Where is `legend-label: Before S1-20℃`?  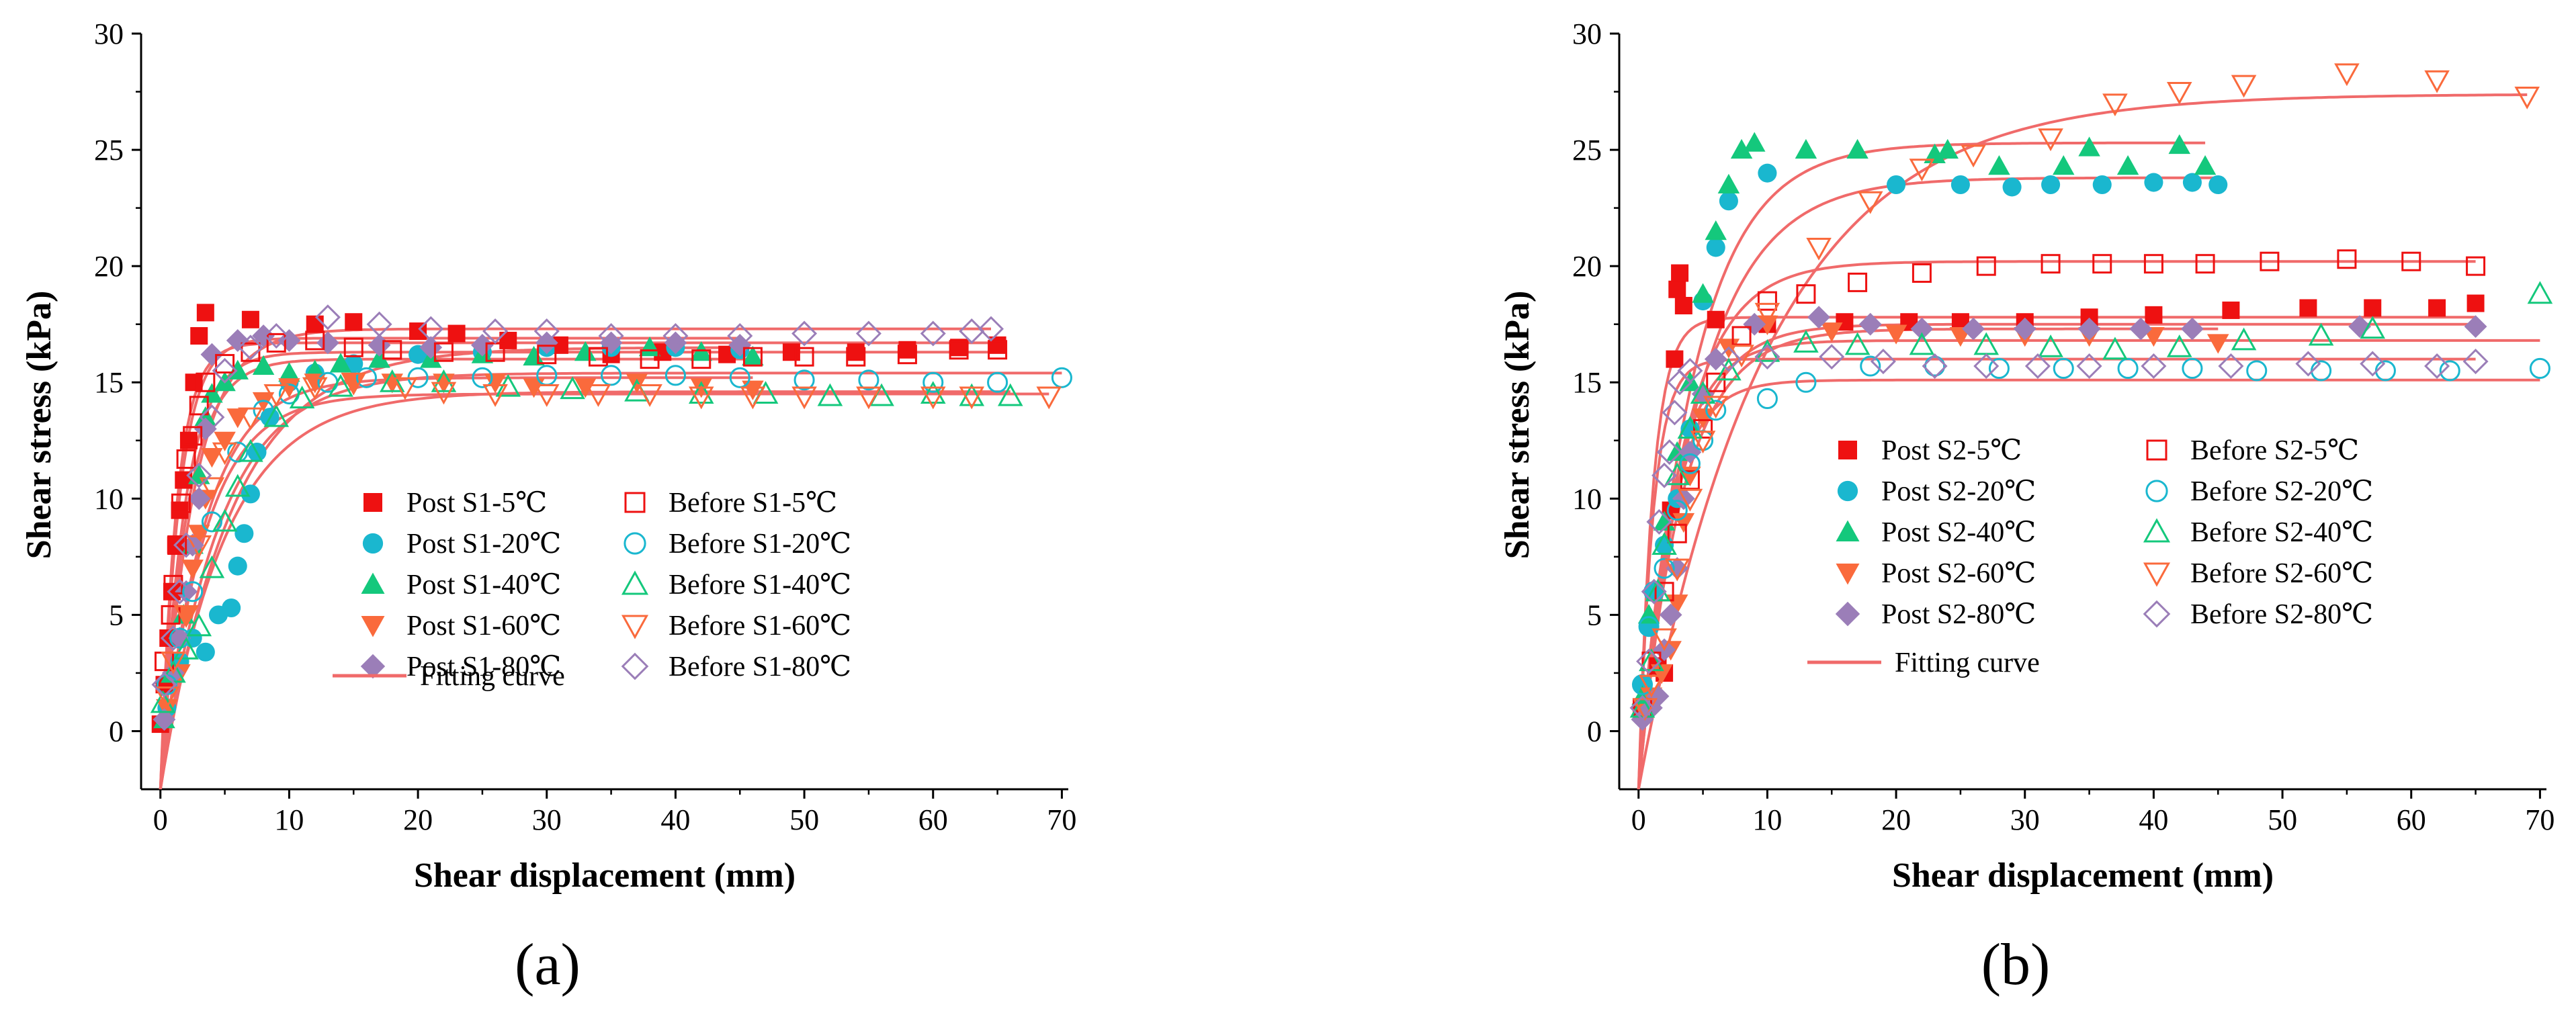 legend-label: Before S1-20℃ is located at coordinates (760, 544).